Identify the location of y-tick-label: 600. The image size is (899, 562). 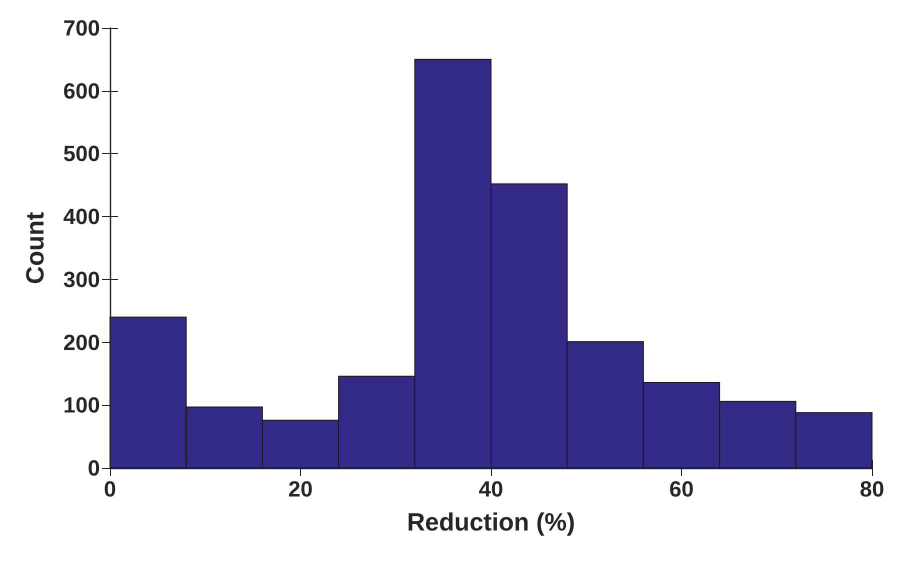
(81, 91).